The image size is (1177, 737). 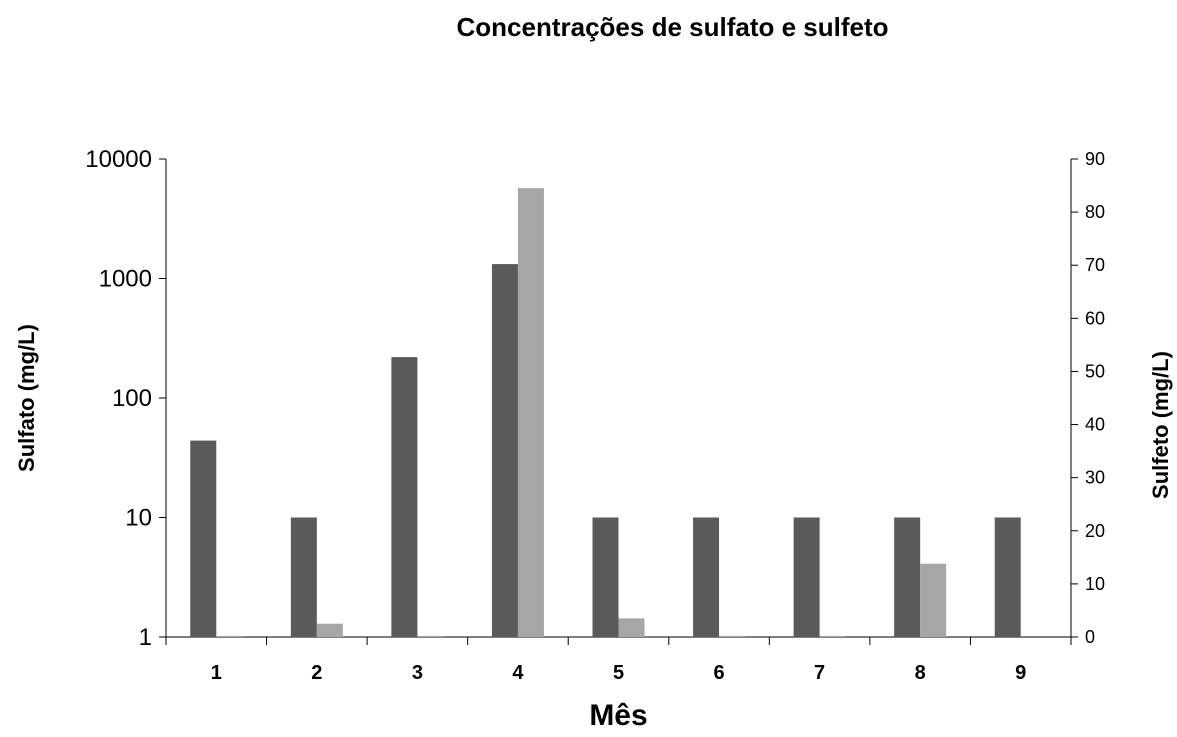 I want to click on left-tick-label: 1, so click(x=145, y=637).